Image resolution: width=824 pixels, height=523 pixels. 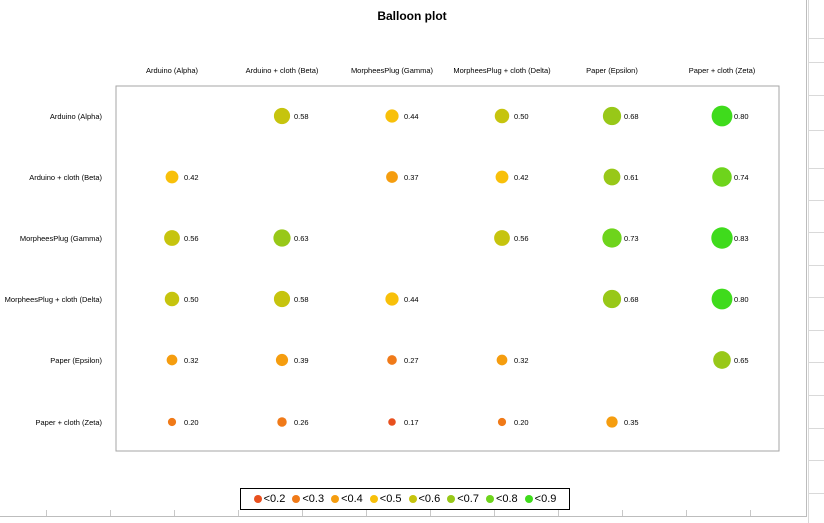 I want to click on value-label: 0.63, so click(x=301, y=238).